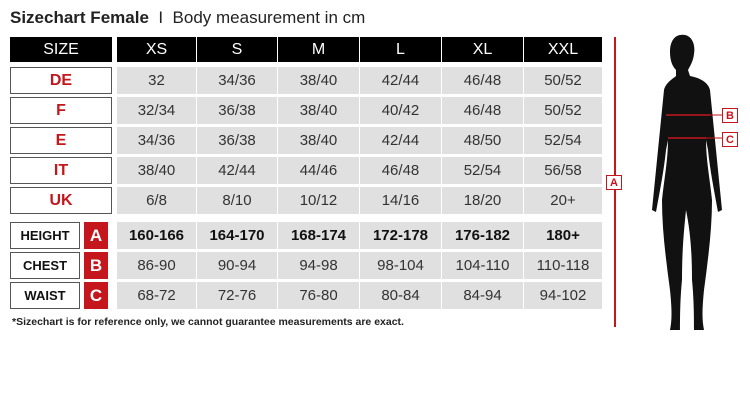  I want to click on table-cell: 164-170, so click(237, 235).